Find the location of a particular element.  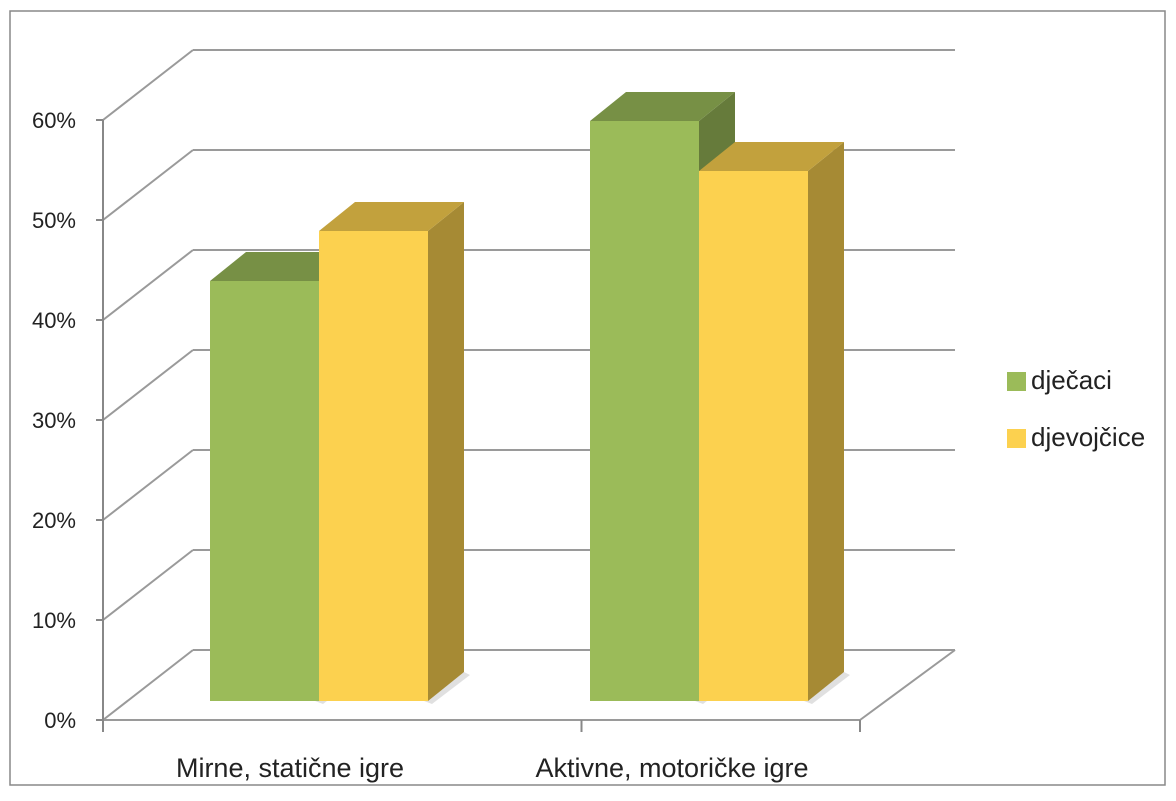

y-tick-label: 50% is located at coordinates (54, 220).